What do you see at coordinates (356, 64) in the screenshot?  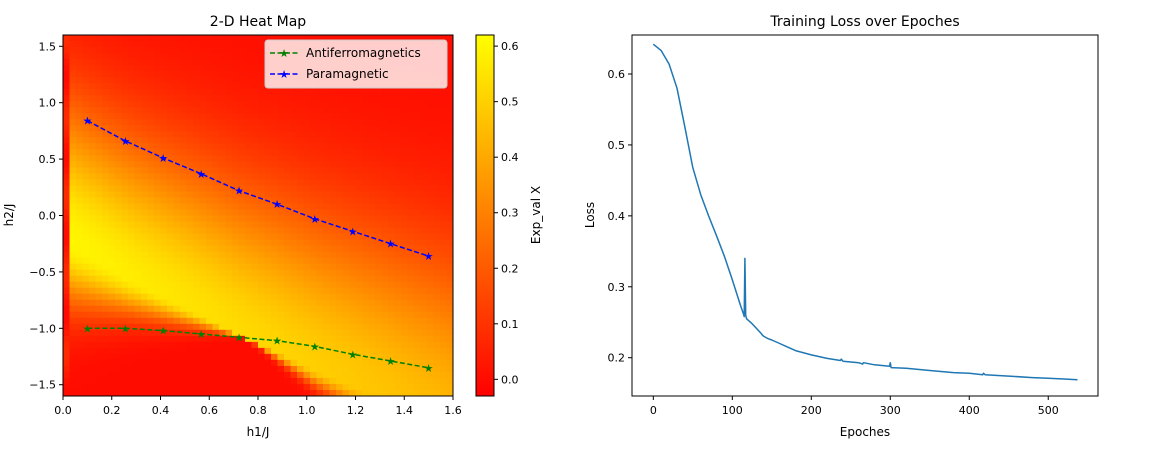 I see `heatmap-legend: ★ Antiferromagnetics ★ Paramagnetic` at bounding box center [356, 64].